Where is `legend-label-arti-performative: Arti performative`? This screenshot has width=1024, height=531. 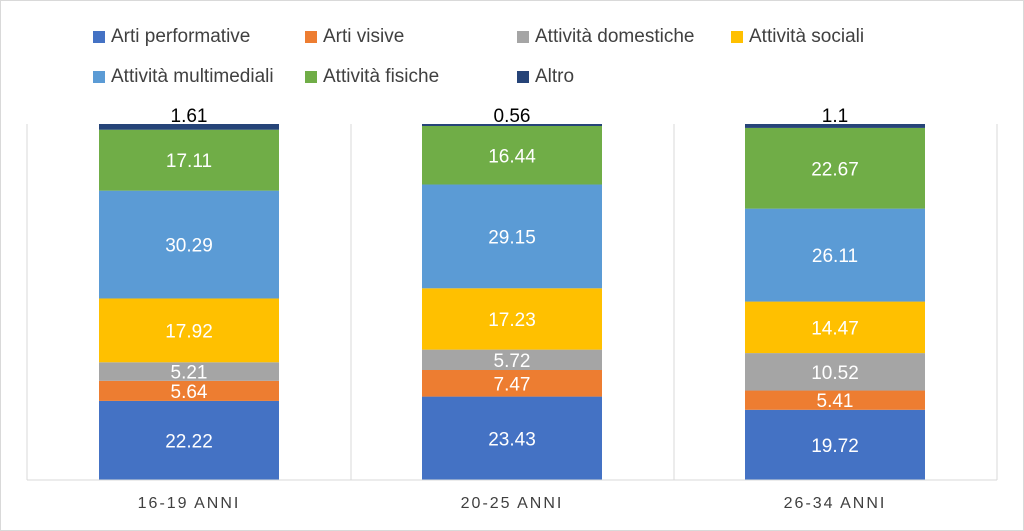
legend-label-arti-performative: Arti performative is located at coordinates (181, 36).